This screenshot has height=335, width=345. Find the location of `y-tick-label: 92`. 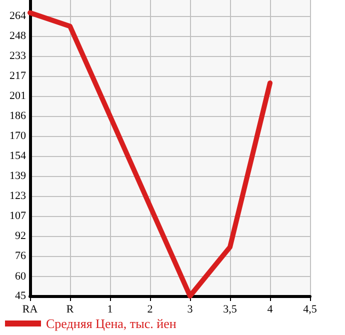

y-tick-label: 92 is located at coordinates (20, 236).